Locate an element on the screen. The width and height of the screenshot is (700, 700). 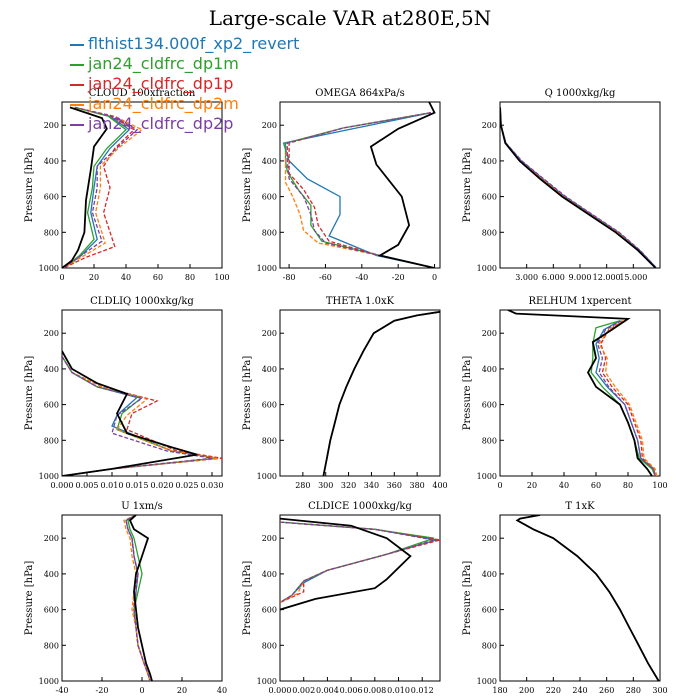
x-tick-label: 240 is located at coordinates (579, 690).